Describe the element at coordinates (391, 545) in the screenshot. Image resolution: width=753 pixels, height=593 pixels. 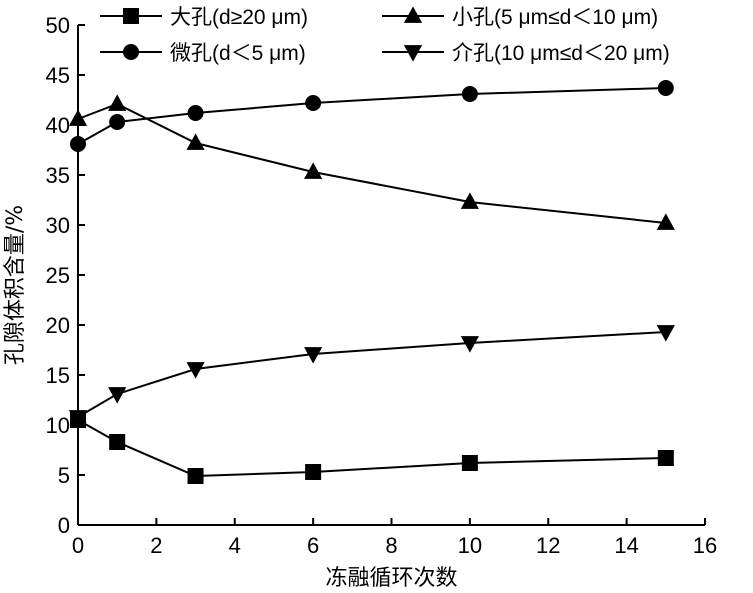
I see `x-tick-label: 8` at that location.